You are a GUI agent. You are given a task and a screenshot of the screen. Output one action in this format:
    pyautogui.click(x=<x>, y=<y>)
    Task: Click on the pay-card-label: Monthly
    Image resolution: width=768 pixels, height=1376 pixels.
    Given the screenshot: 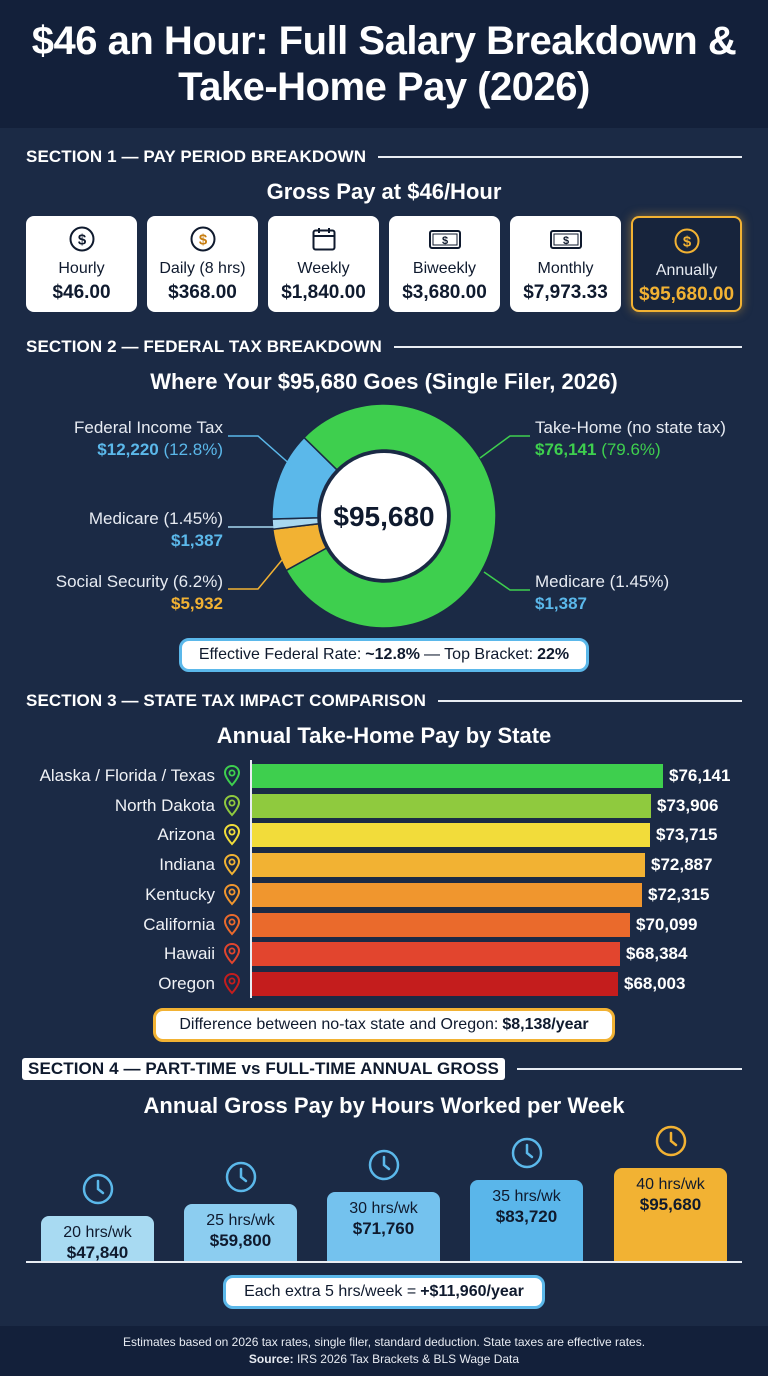 What is the action you would take?
    pyautogui.click(x=565, y=268)
    